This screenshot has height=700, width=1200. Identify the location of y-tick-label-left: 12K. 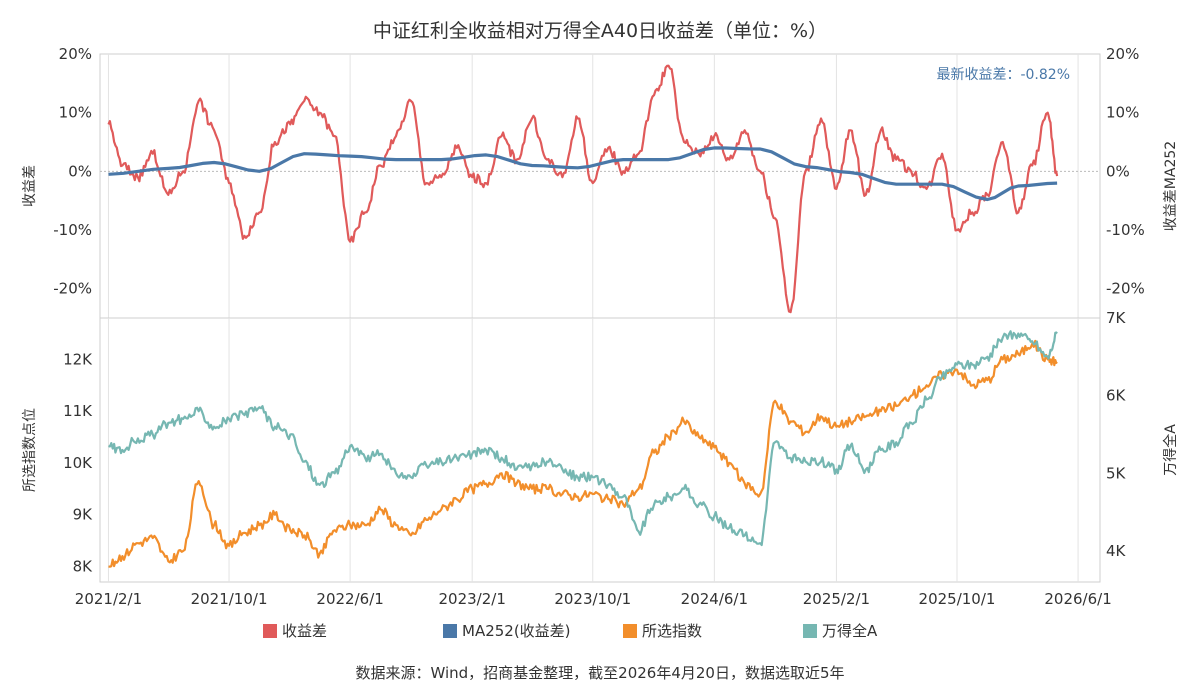
(78, 359).